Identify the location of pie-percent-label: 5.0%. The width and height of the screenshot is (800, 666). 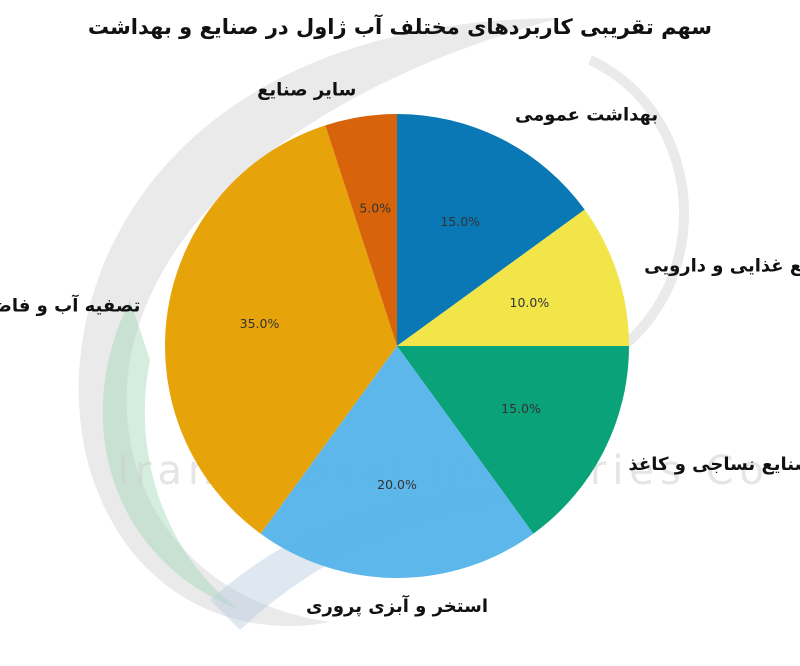
(375, 208).